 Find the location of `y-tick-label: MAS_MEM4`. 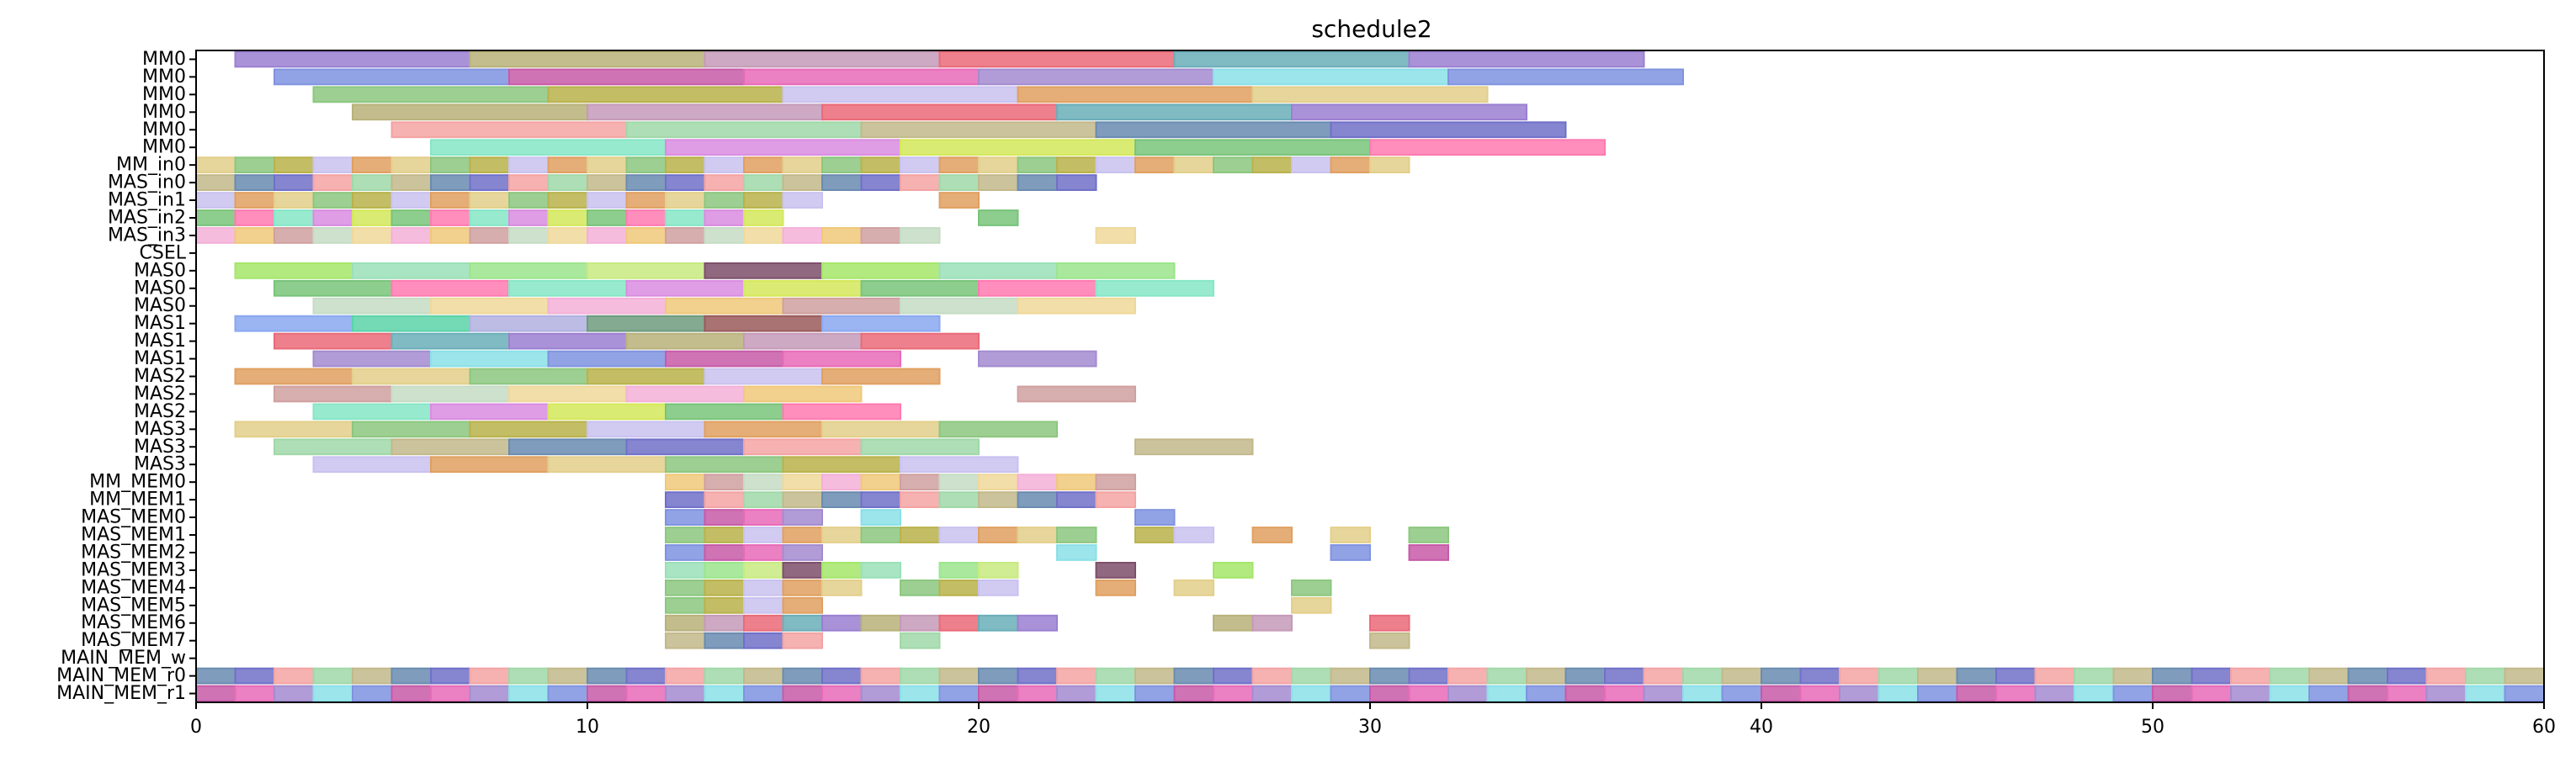

y-tick-label: MAS_MEM4 is located at coordinates (133, 588).